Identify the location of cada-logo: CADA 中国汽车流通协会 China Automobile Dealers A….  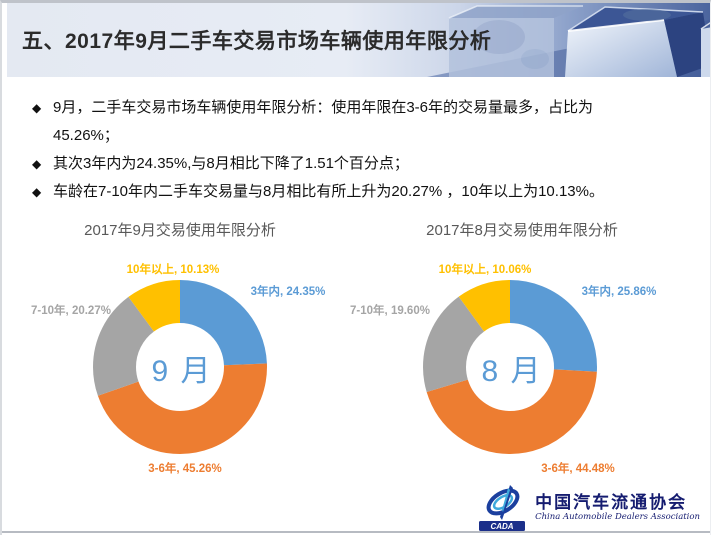
(588, 508).